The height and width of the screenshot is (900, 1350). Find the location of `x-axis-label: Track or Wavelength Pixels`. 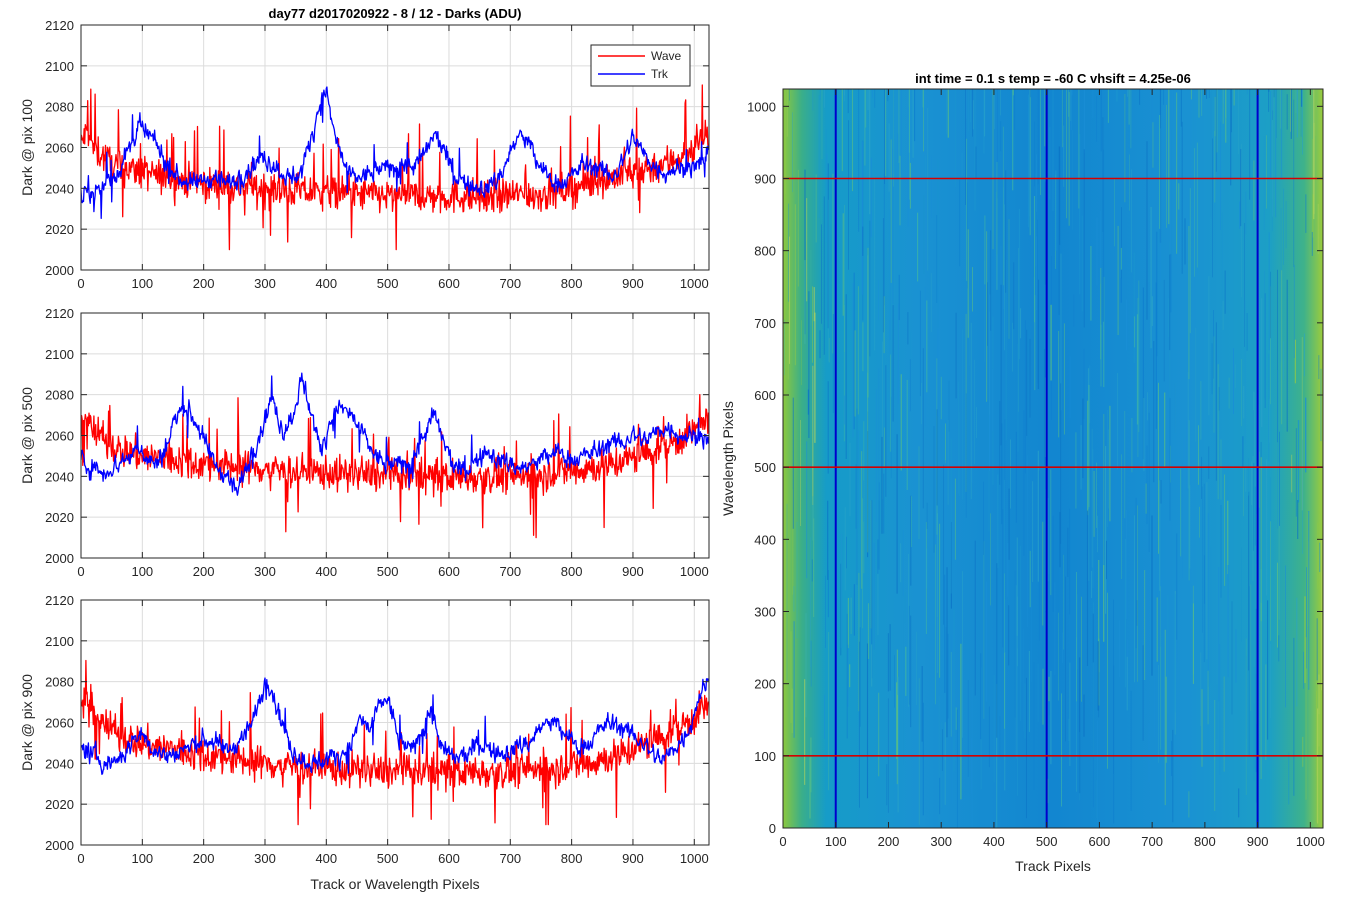

x-axis-label: Track or Wavelength Pixels is located at coordinates (394, 884).